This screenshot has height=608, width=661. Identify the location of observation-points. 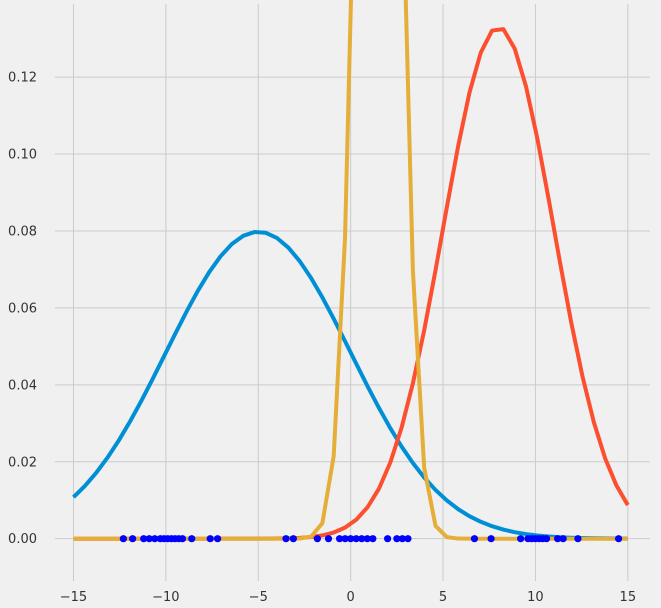
(371, 539).